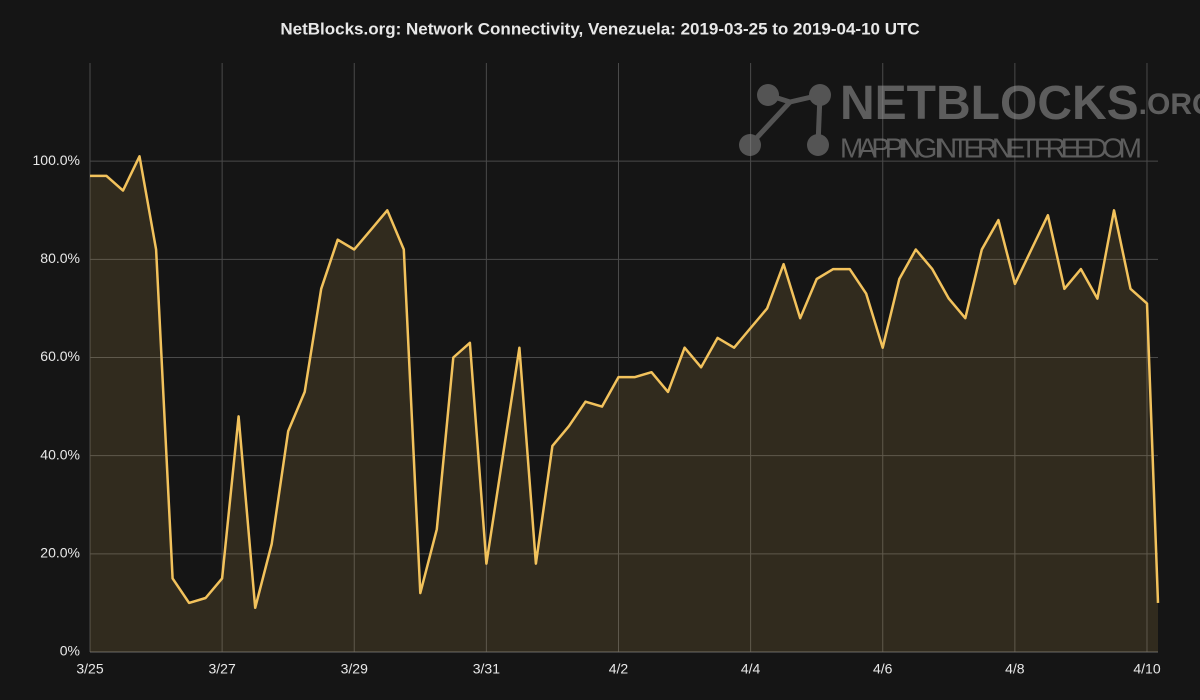 This screenshot has width=1200, height=700. What do you see at coordinates (354, 669) in the screenshot?
I see `x-tick-label: 3/29` at bounding box center [354, 669].